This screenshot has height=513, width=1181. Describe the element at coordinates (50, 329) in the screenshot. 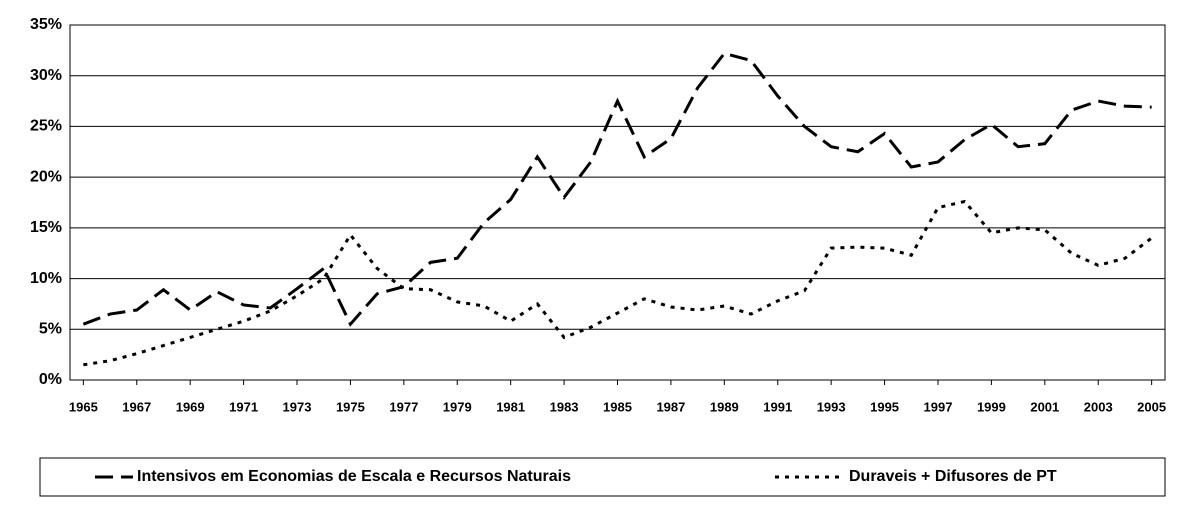

I see `y-tick-label: 5%` at that location.